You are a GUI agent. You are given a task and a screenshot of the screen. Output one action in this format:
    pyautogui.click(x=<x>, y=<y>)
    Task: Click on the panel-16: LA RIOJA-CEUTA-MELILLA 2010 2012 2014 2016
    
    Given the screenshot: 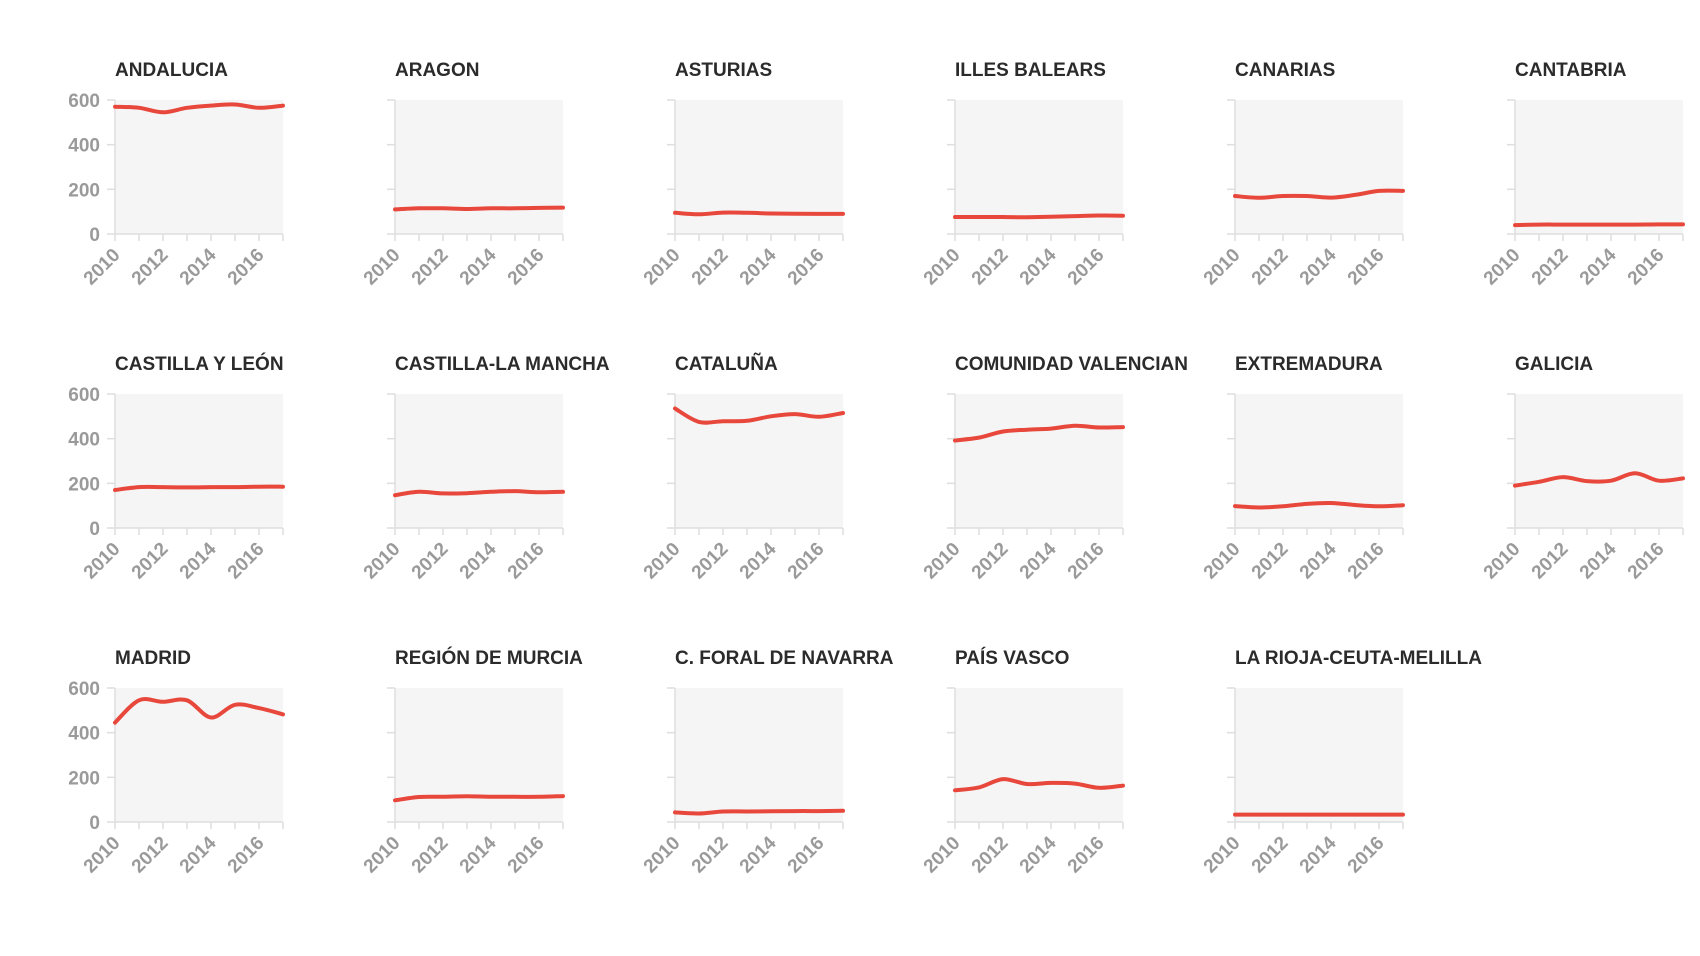 What is the action you would take?
    pyautogui.click(x=1341, y=762)
    